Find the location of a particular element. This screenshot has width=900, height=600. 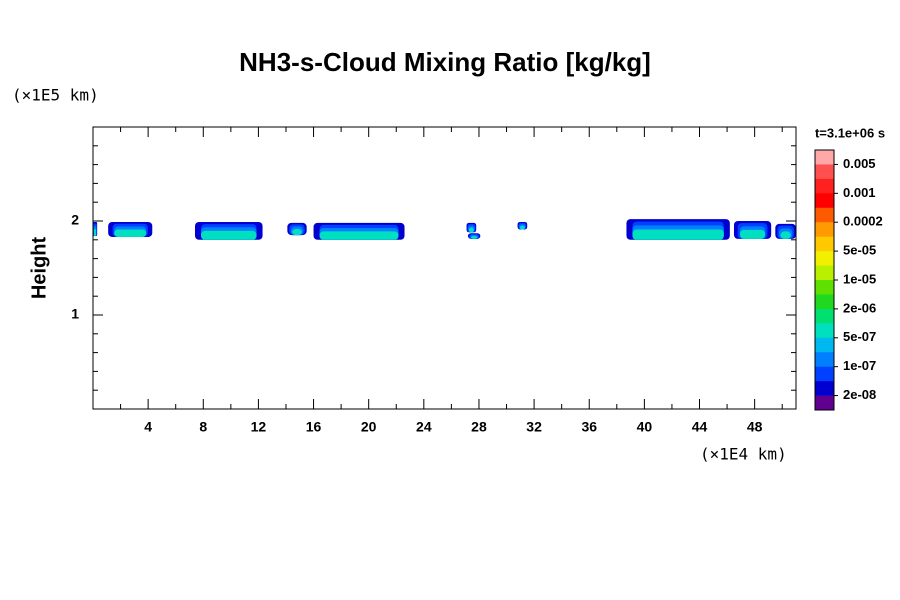

y-tick-label: 1 is located at coordinates (75, 314).